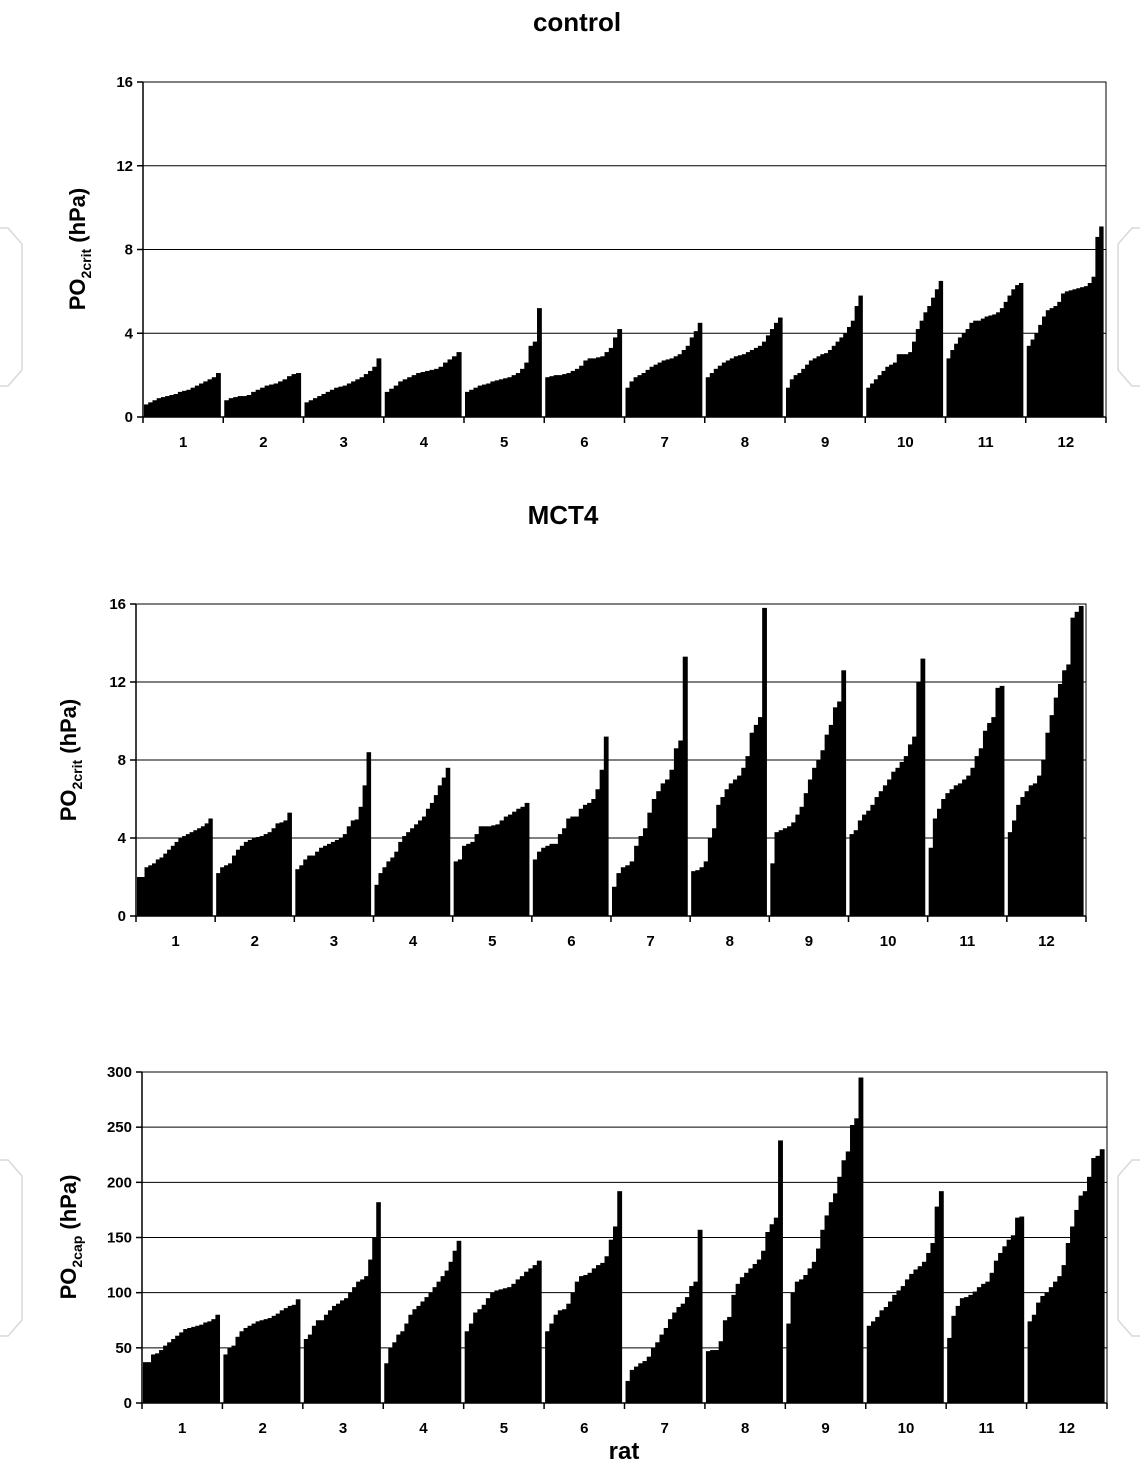 The image size is (1140, 1463). I want to click on x-tick-label: 11, so click(967, 941).